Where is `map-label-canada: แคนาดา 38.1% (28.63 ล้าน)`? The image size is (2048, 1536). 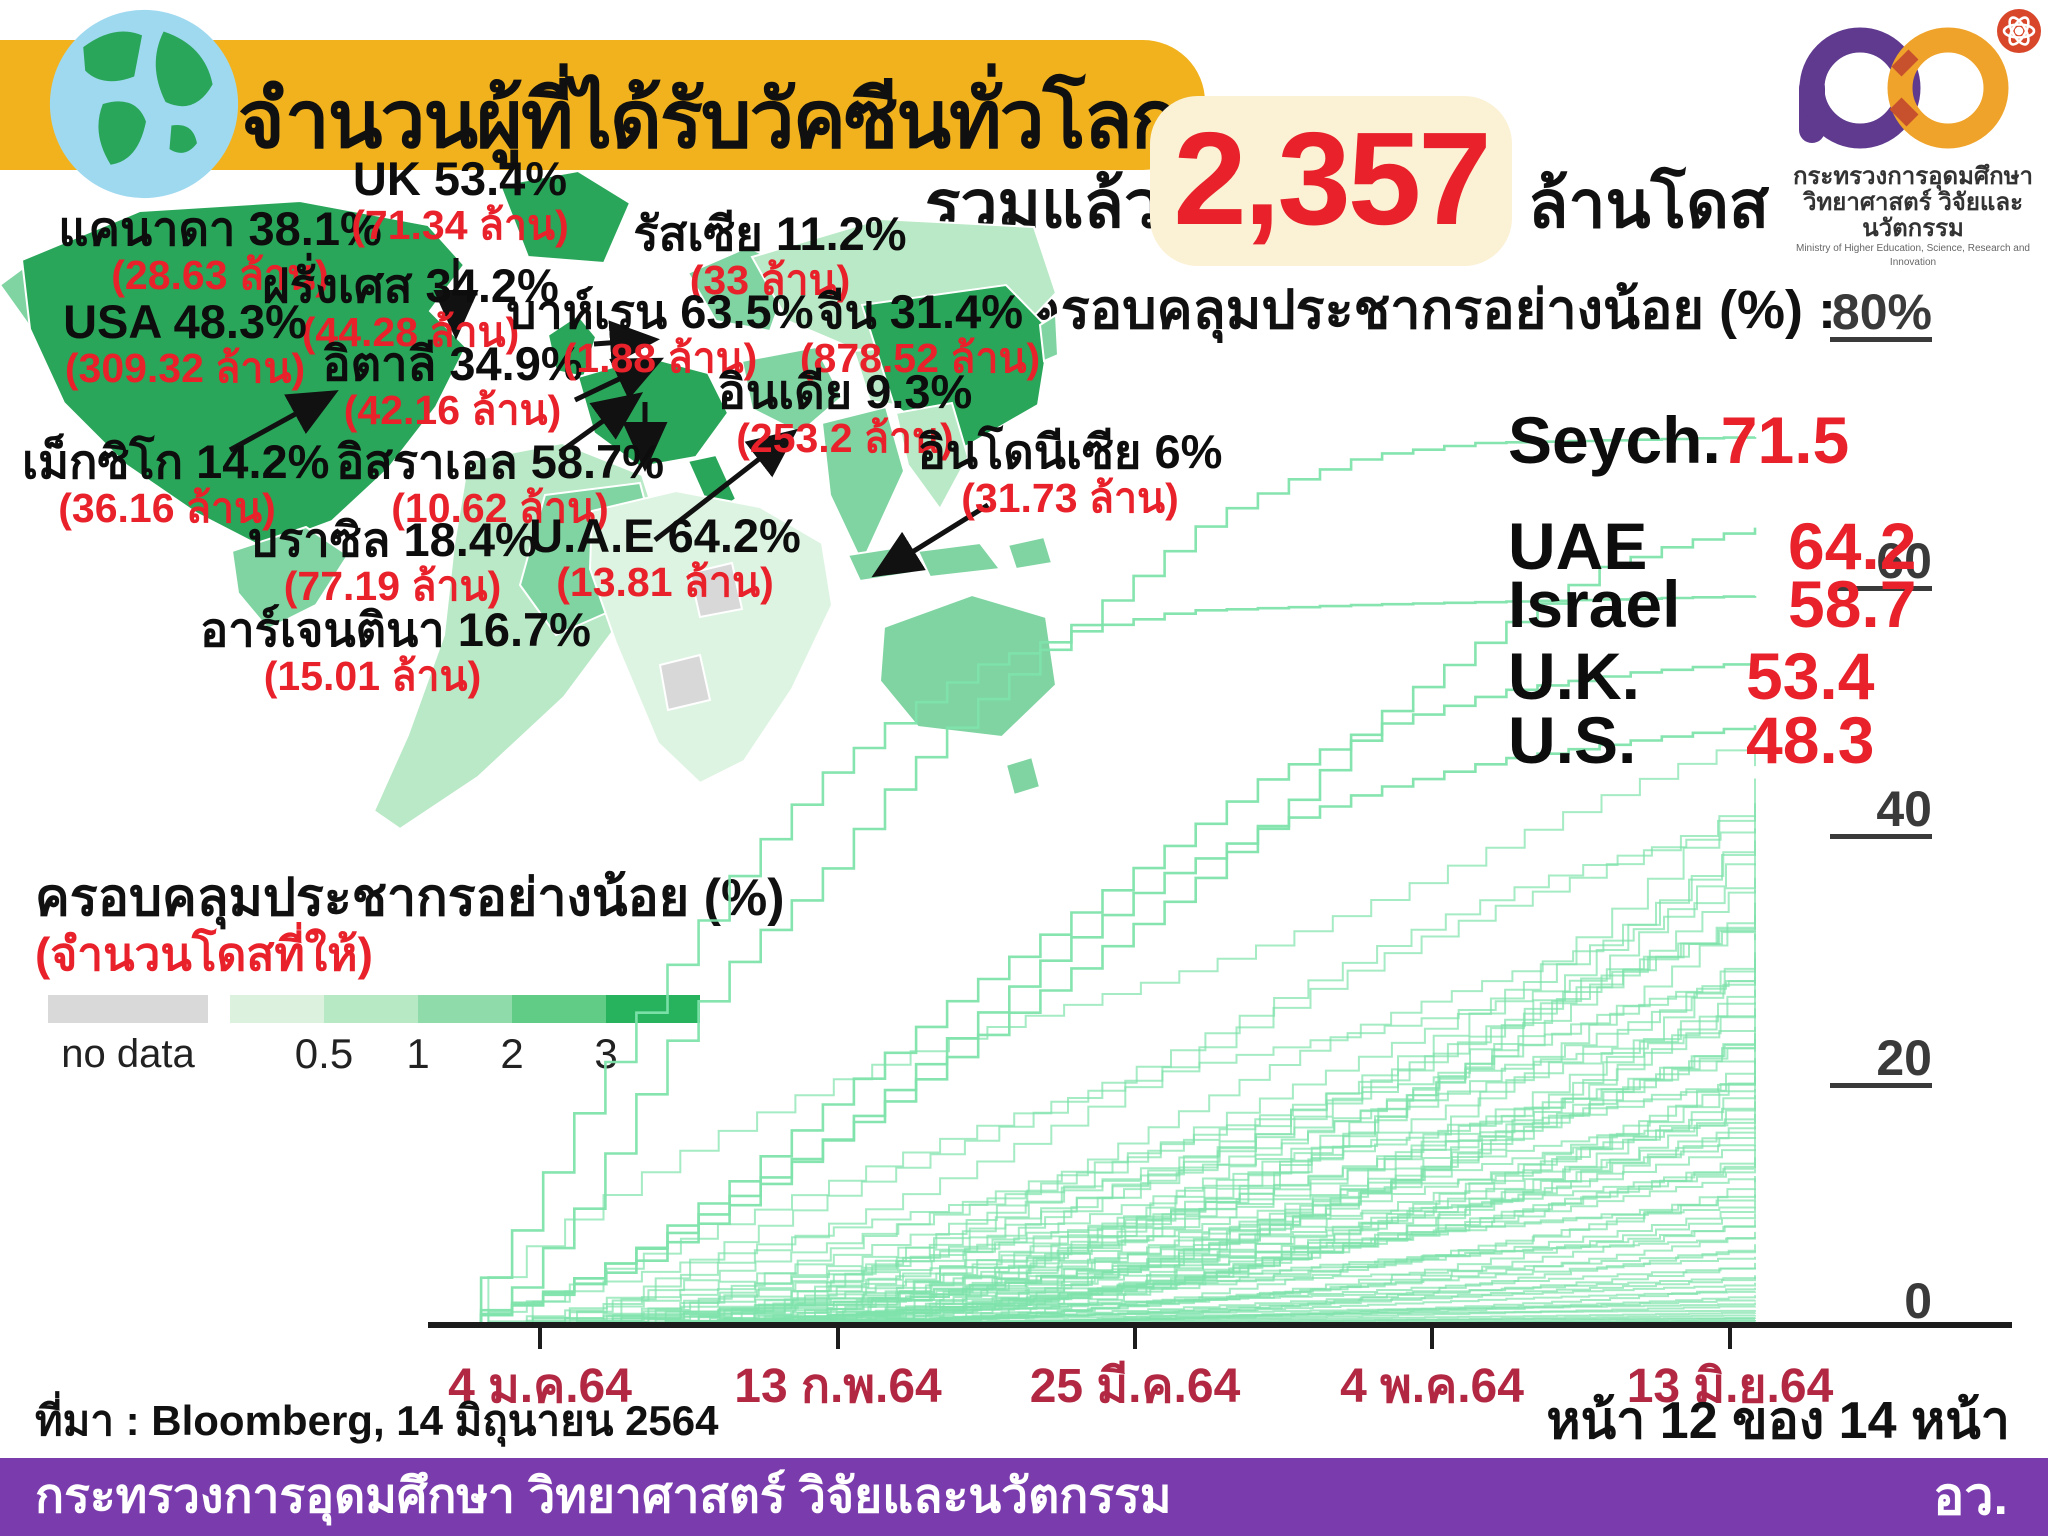
map-label-canada: แคนาดา 38.1% (28.63 ล้าน) is located at coordinates (220, 250).